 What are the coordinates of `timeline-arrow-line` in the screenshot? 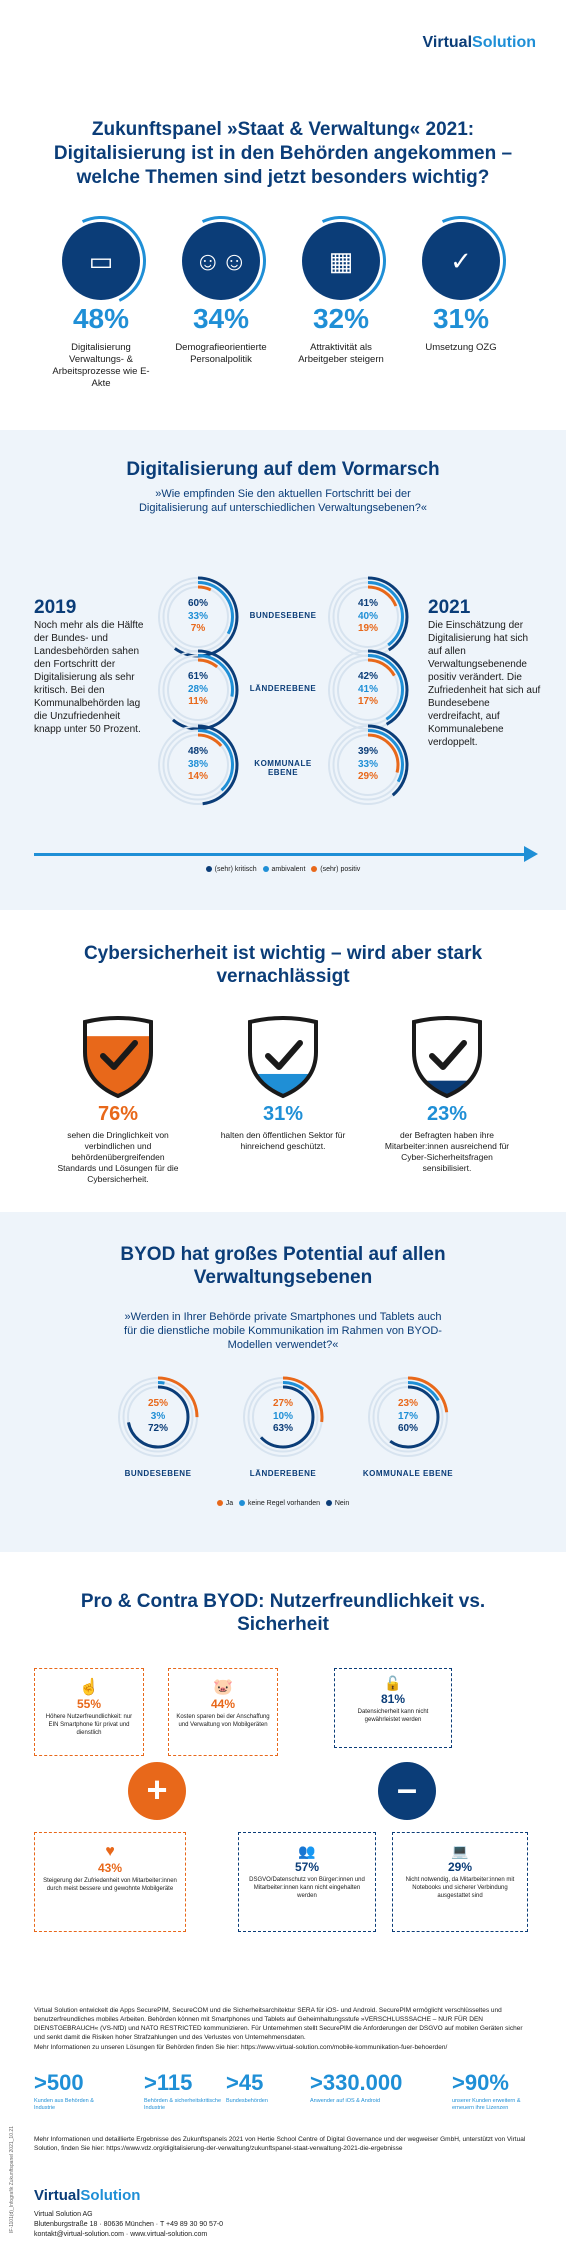 It's located at (280, 854).